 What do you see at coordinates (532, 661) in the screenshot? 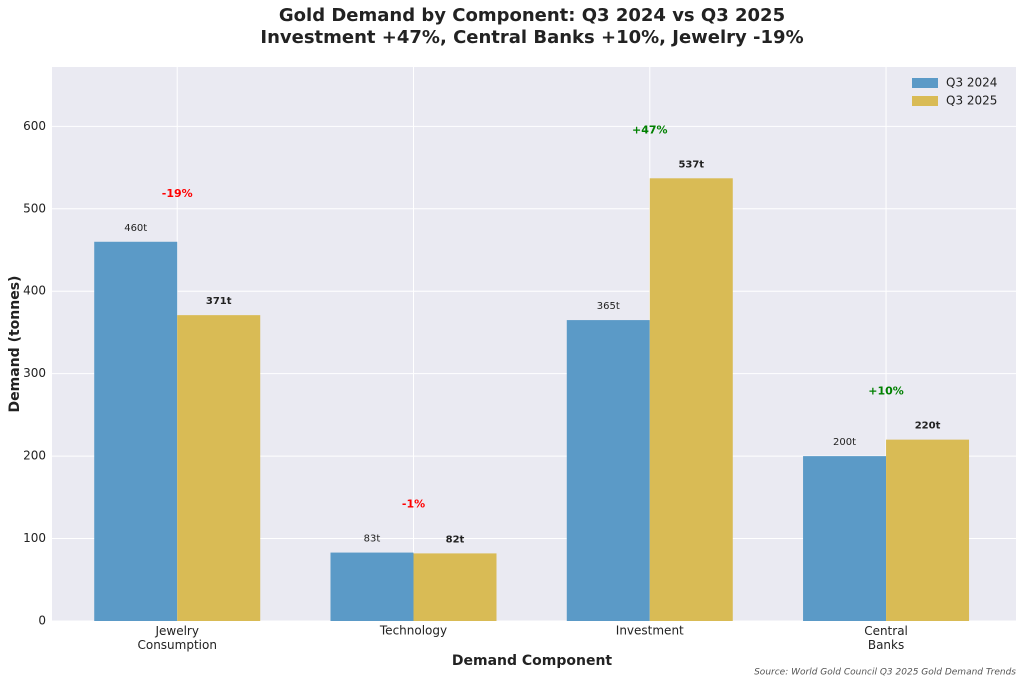
I see `x-axis-label: Demand Component` at bounding box center [532, 661].